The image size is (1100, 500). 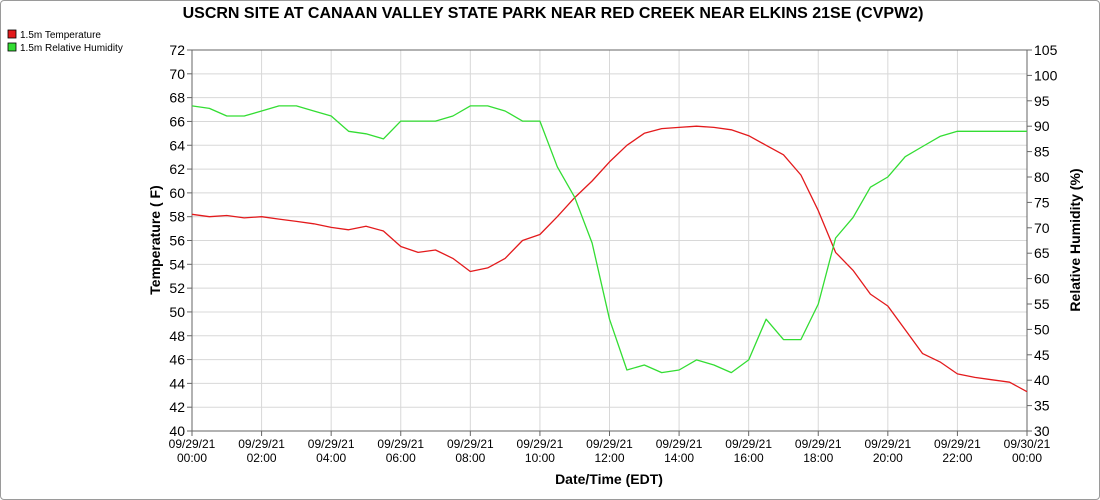 What do you see at coordinates (1046, 75) in the screenshot?
I see `y2-tick-label: 100` at bounding box center [1046, 75].